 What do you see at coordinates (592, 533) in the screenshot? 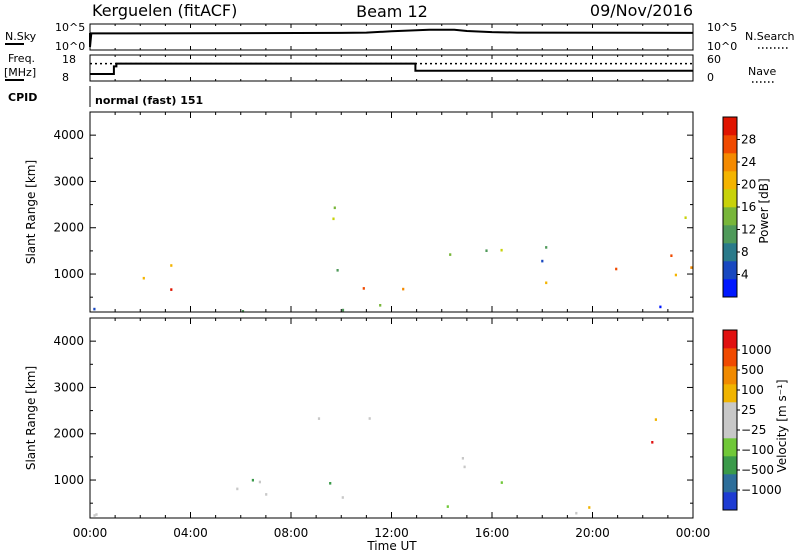
I see `time-tick-label: 20:00` at bounding box center [592, 533].